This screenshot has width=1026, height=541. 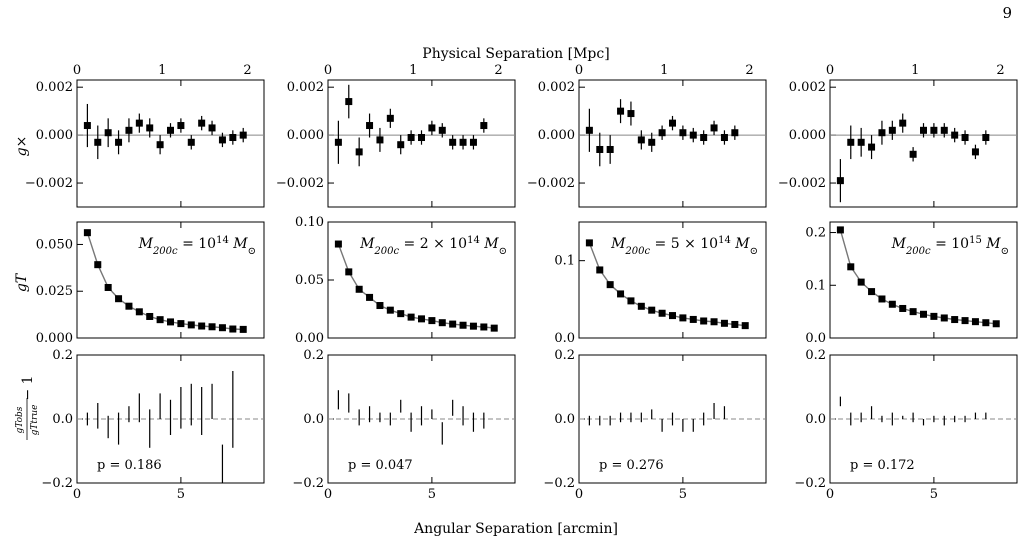 What do you see at coordinates (54, 244) in the screenshot?
I see `tangential-y-tick-label: 0.050` at bounding box center [54, 244].